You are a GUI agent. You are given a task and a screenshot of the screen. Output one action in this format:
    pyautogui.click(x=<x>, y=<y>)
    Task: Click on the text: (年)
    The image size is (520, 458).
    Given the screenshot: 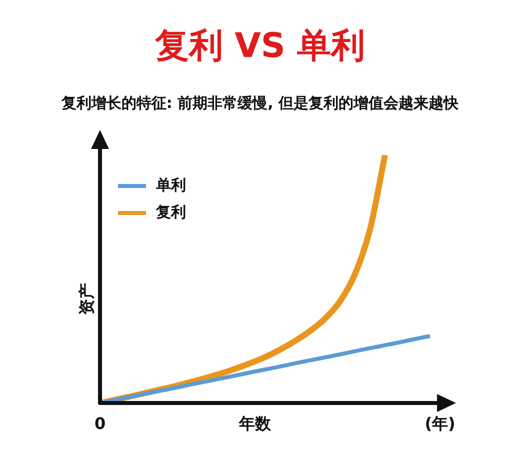 What is the action you would take?
    pyautogui.click(x=440, y=424)
    